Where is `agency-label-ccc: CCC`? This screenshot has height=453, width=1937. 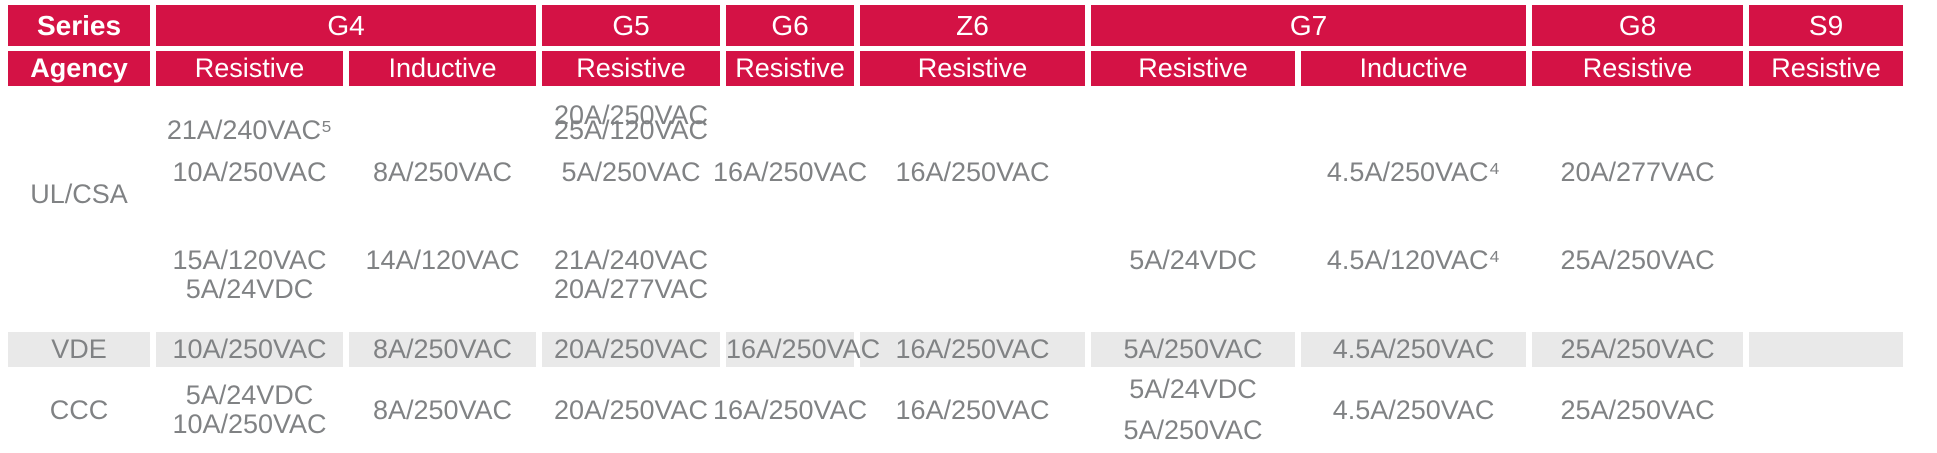 agency-label-ccc: CCC is located at coordinates (79, 409).